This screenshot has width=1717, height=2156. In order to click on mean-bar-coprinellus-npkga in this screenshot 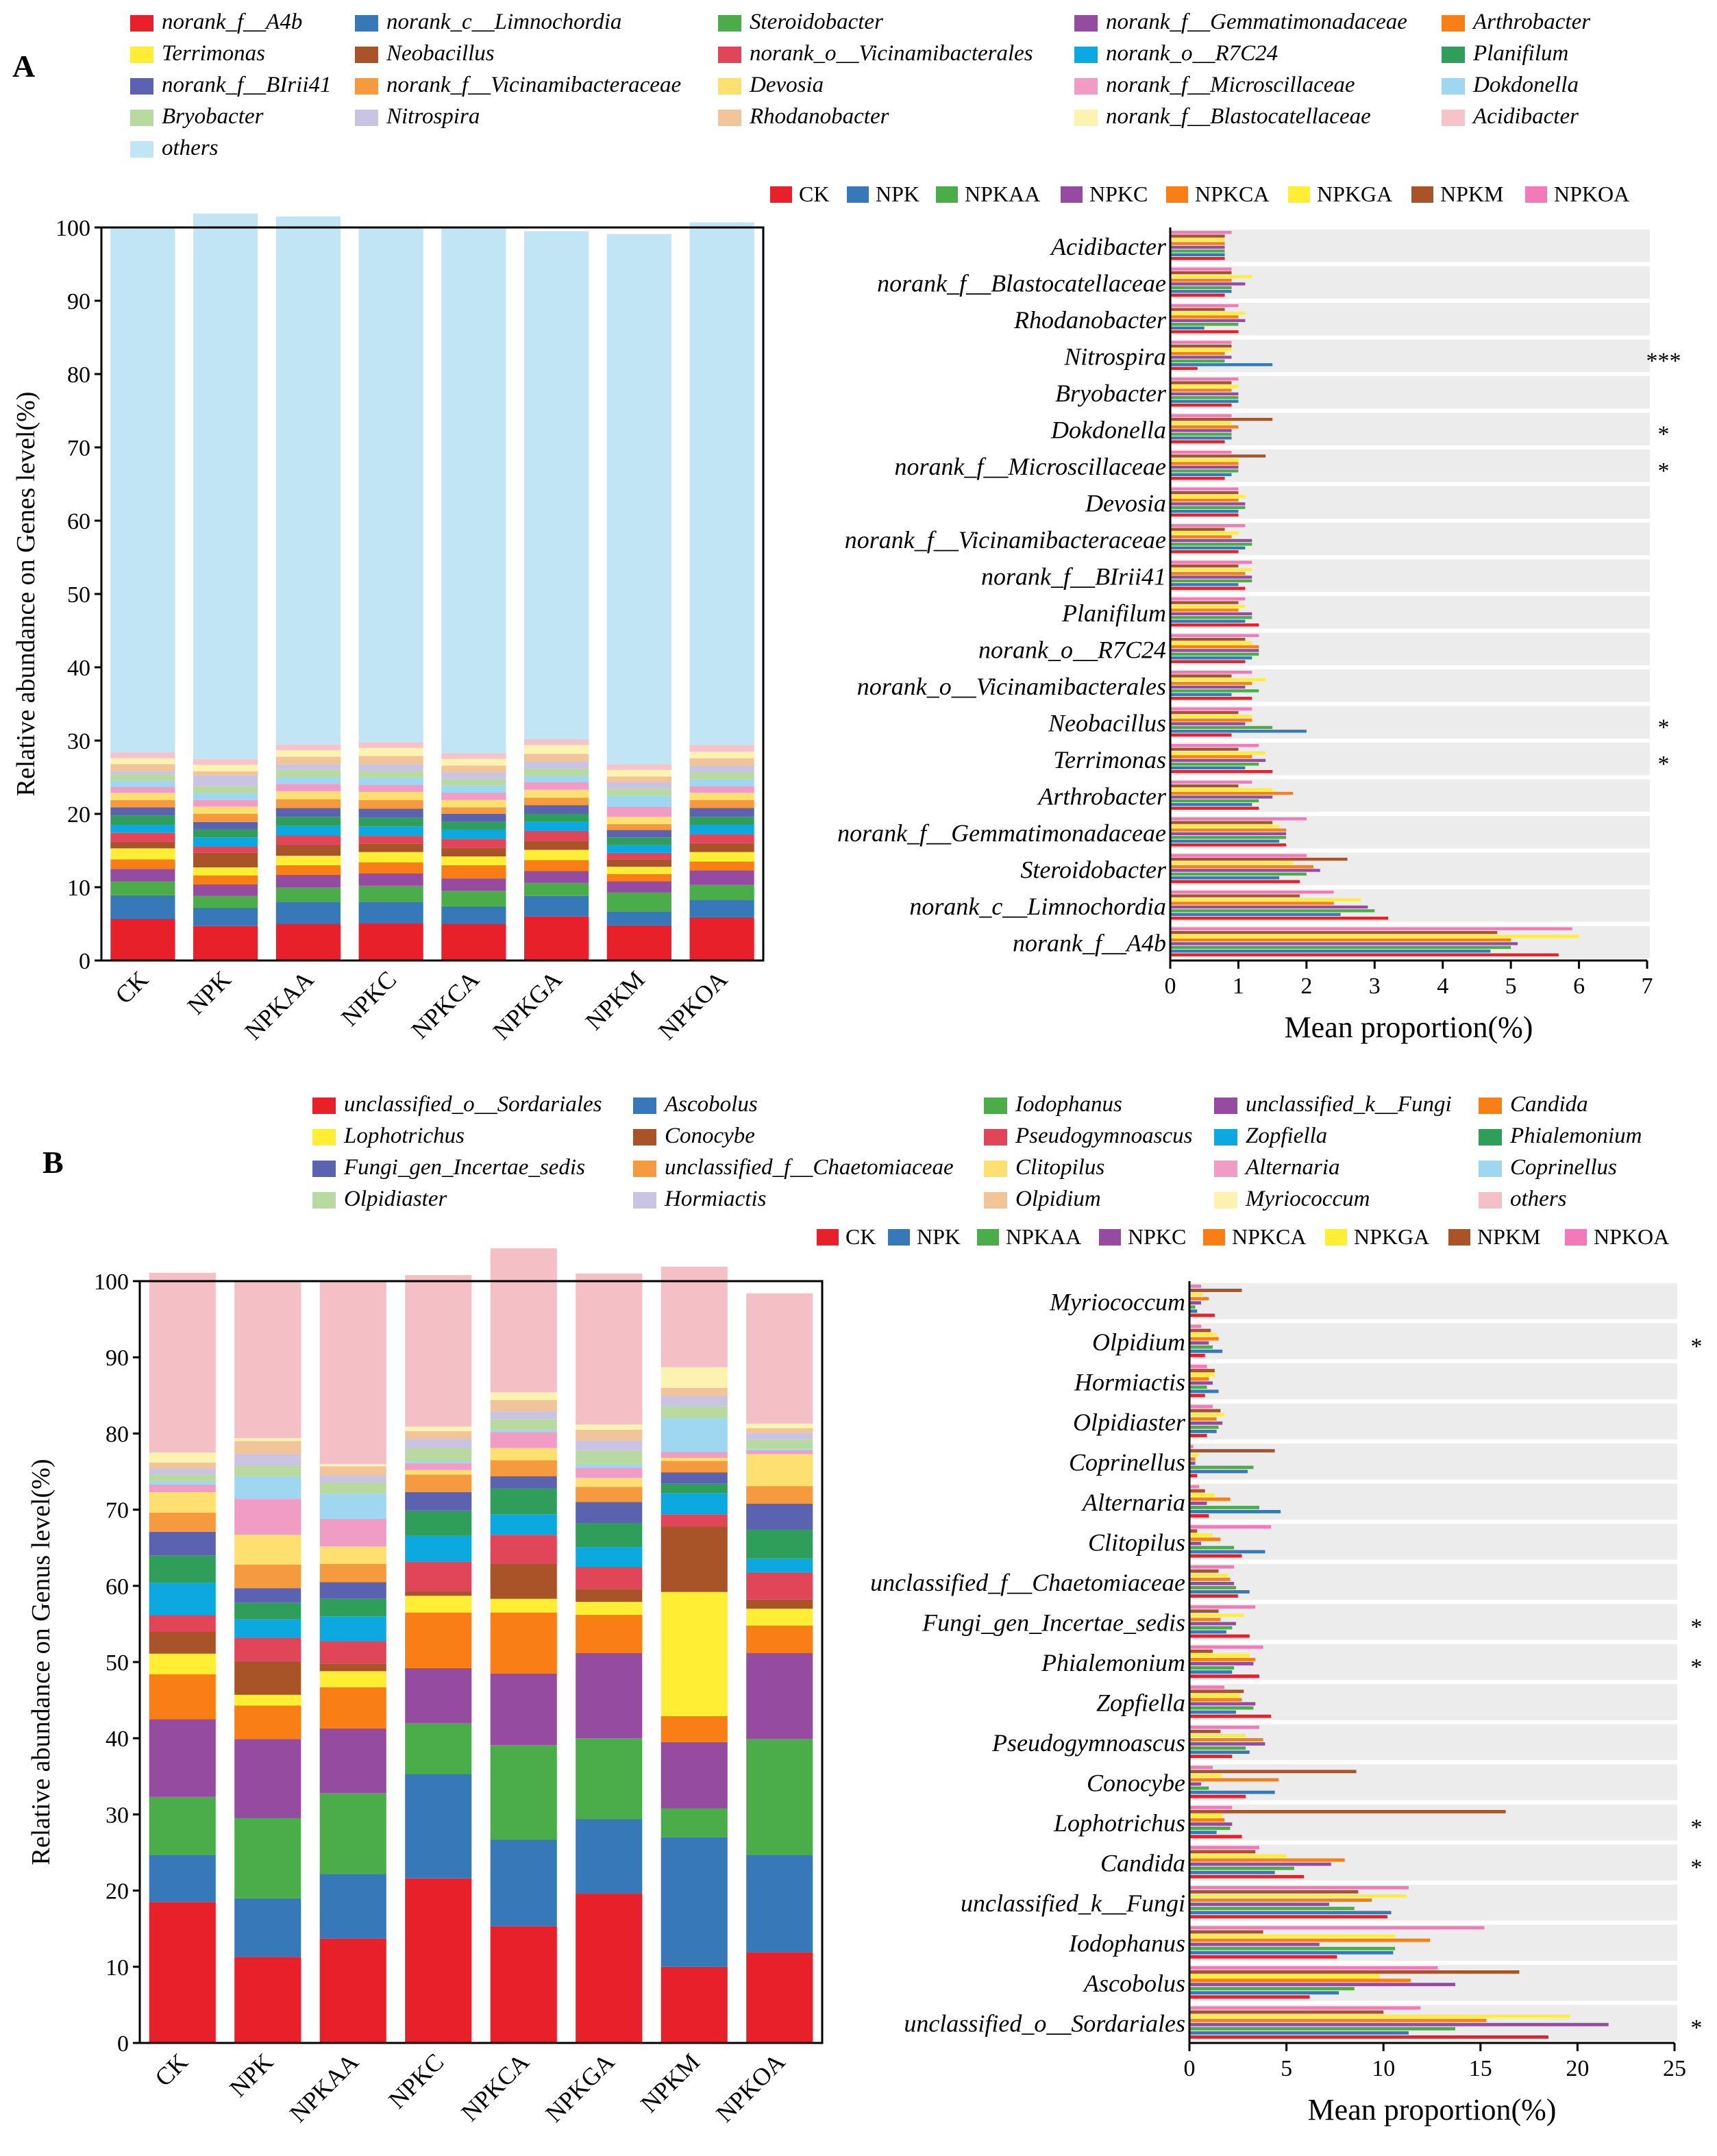, I will do `click(1194, 1455)`.